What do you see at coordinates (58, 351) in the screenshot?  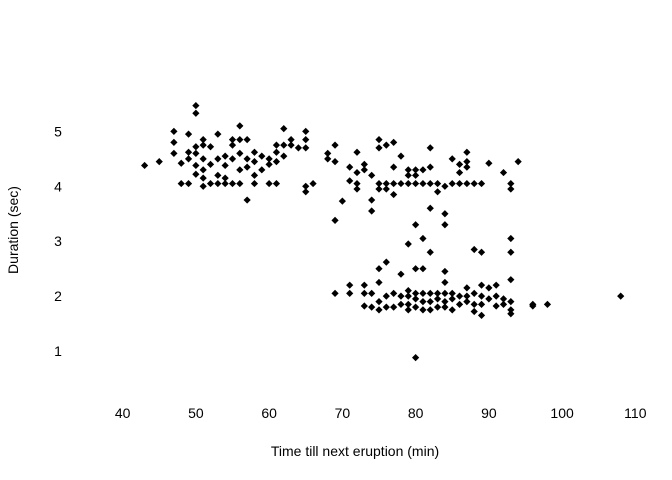 I see `y-tick-label: 1` at bounding box center [58, 351].